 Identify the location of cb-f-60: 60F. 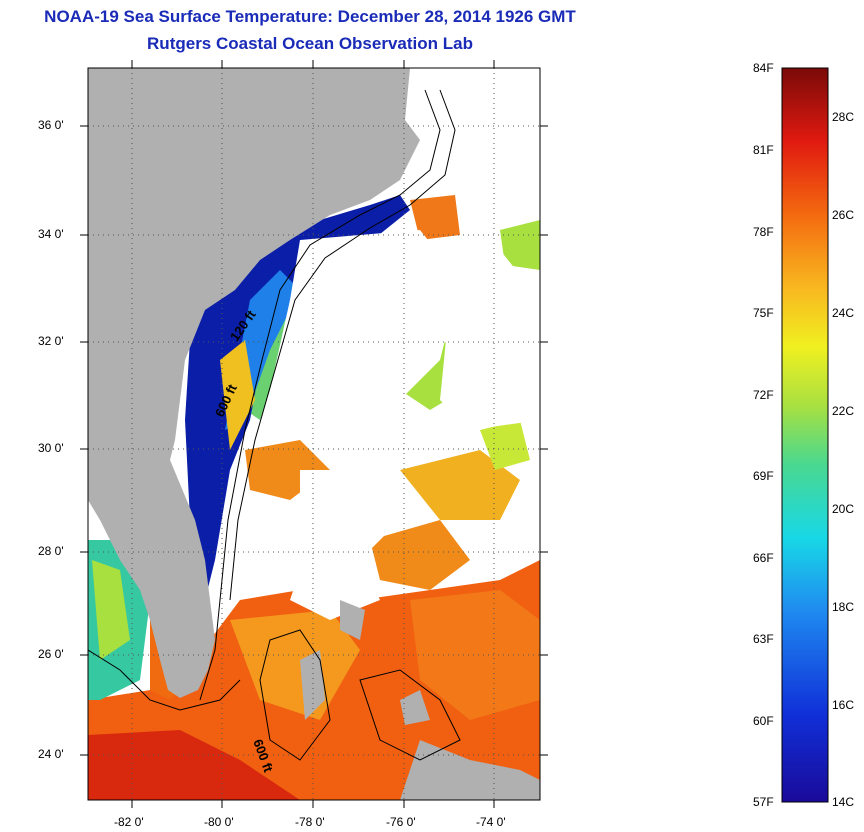
(763, 721).